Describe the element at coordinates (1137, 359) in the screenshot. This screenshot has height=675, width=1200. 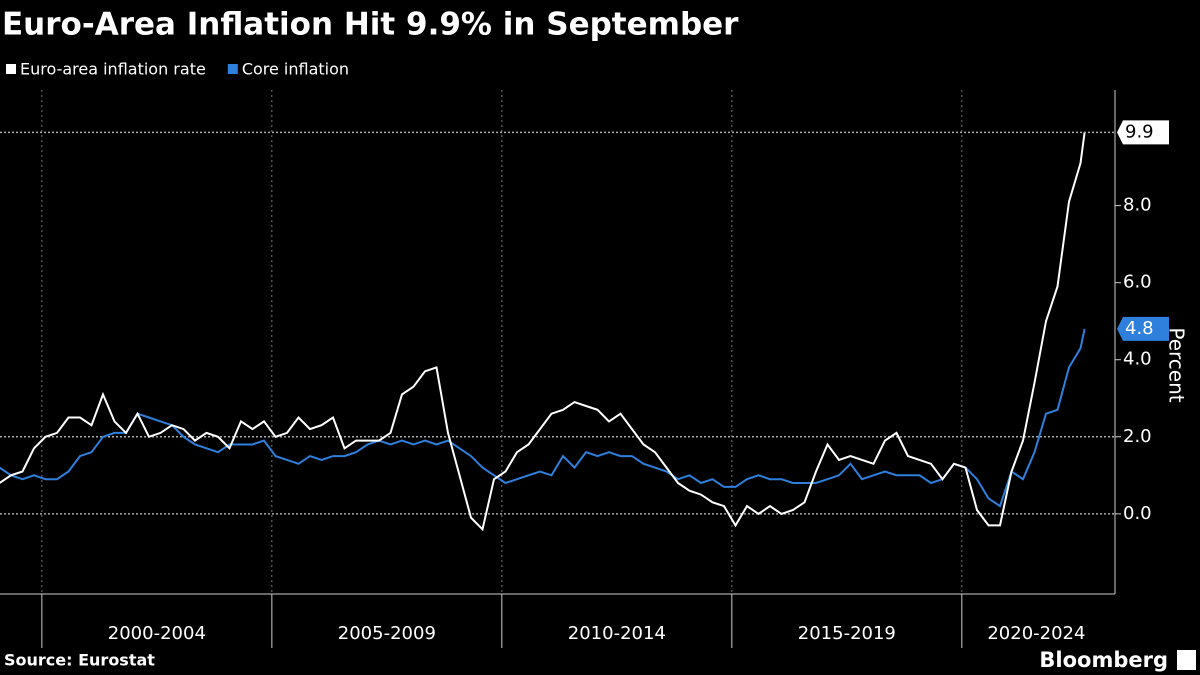
I see `y-tick-label: 4.0` at that location.